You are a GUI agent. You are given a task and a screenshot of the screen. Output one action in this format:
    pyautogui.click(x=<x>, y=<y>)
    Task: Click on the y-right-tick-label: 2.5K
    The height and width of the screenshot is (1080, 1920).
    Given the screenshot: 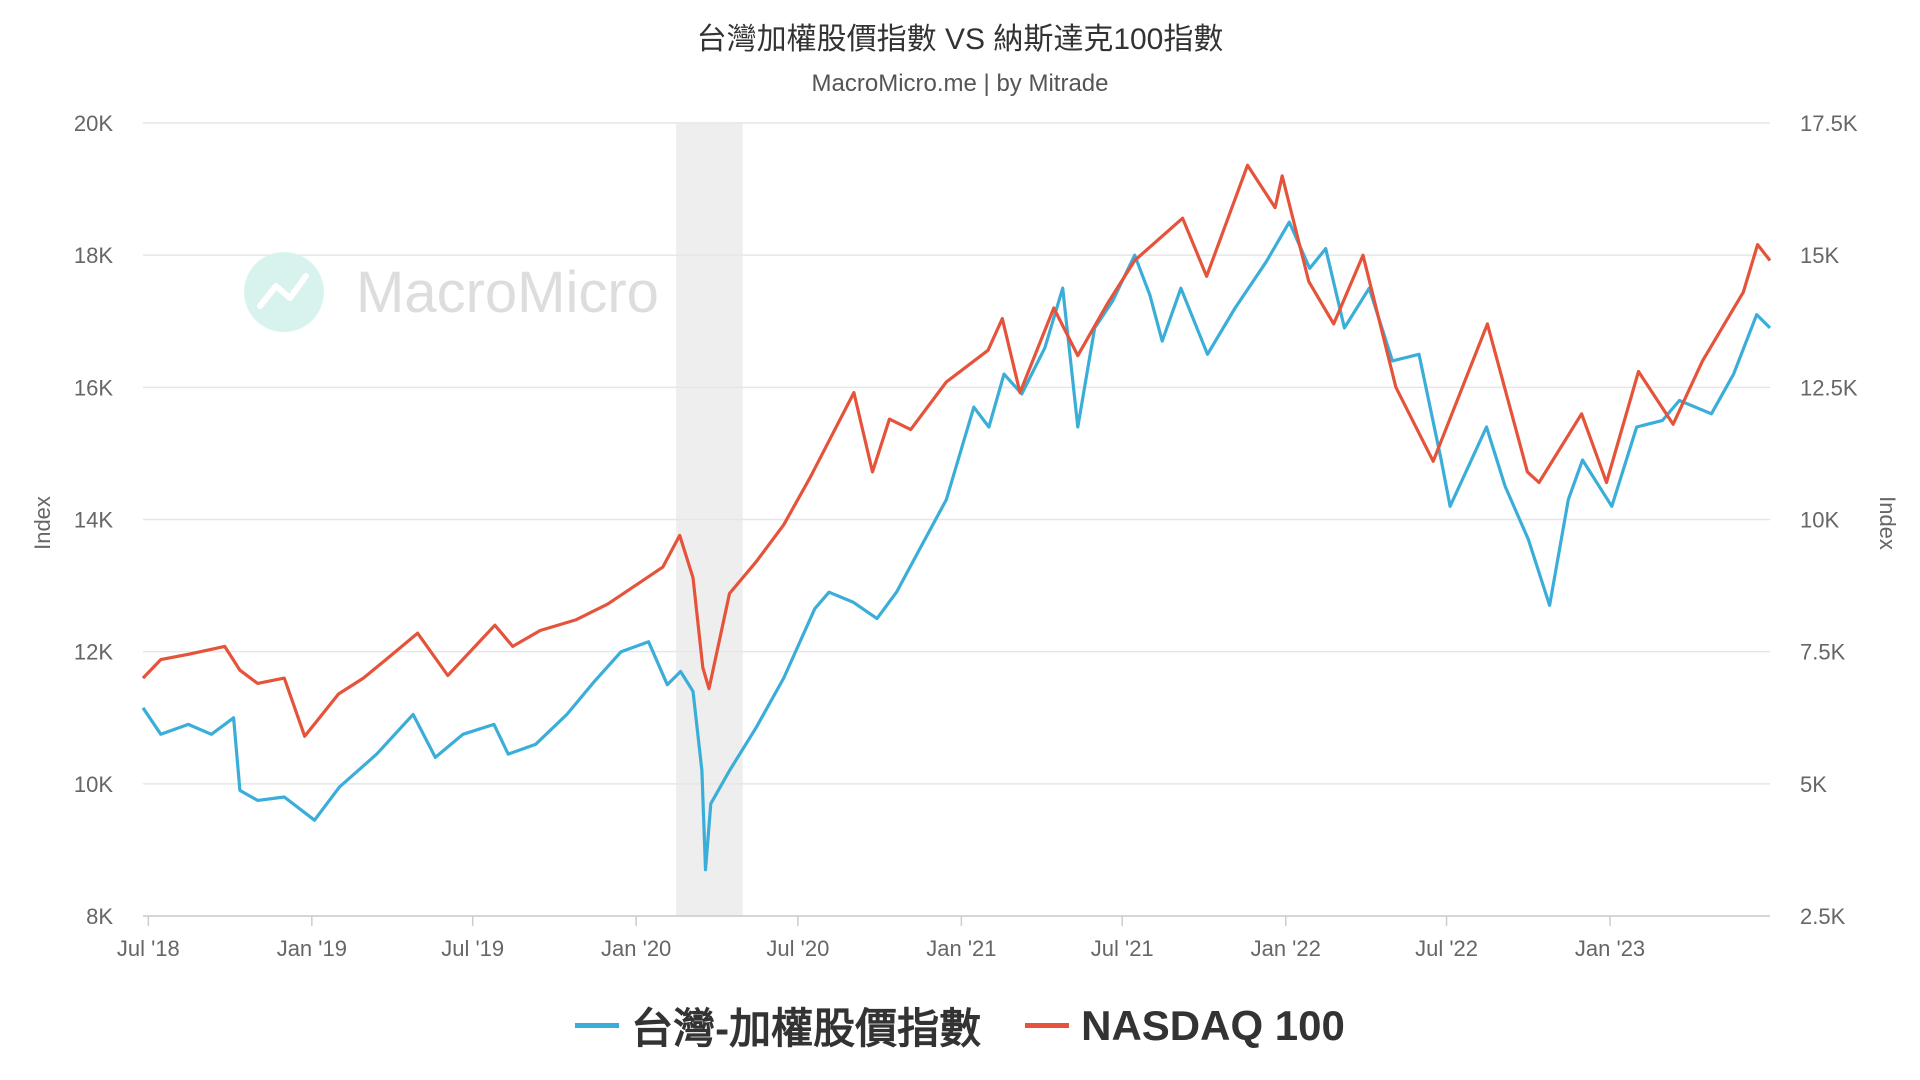 What is the action you would take?
    pyautogui.click(x=1823, y=916)
    